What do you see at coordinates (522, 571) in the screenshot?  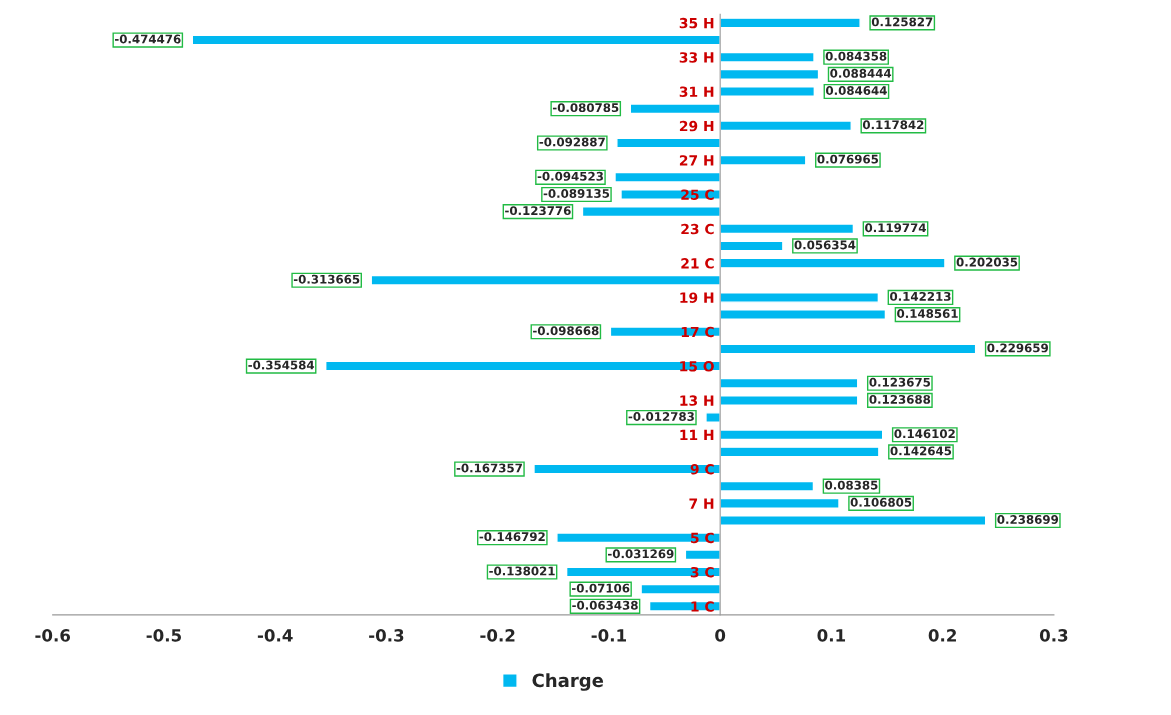 I see `data-label: -0.138021` at bounding box center [522, 571].